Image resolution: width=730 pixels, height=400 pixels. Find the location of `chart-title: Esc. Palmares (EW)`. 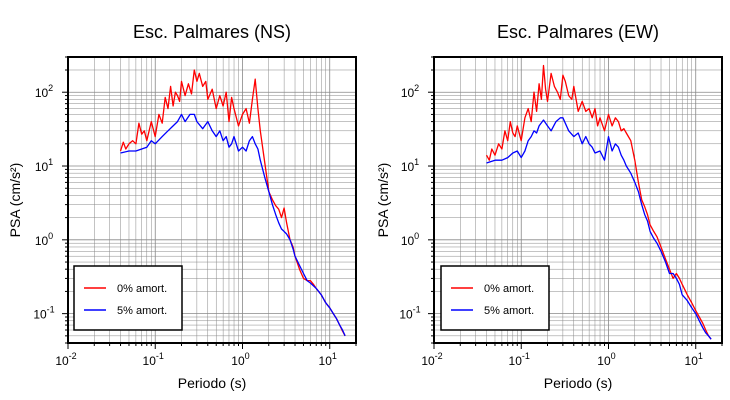

chart-title: Esc. Palmares (EW) is located at coordinates (578, 32).